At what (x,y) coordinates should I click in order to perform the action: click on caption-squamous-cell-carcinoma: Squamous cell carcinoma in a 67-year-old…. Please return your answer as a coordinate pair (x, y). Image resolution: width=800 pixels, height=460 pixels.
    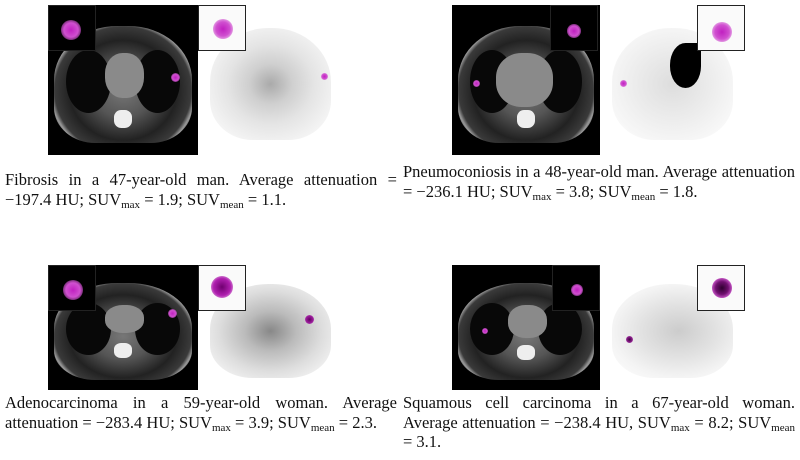
    Looking at the image, I should click on (599, 422).